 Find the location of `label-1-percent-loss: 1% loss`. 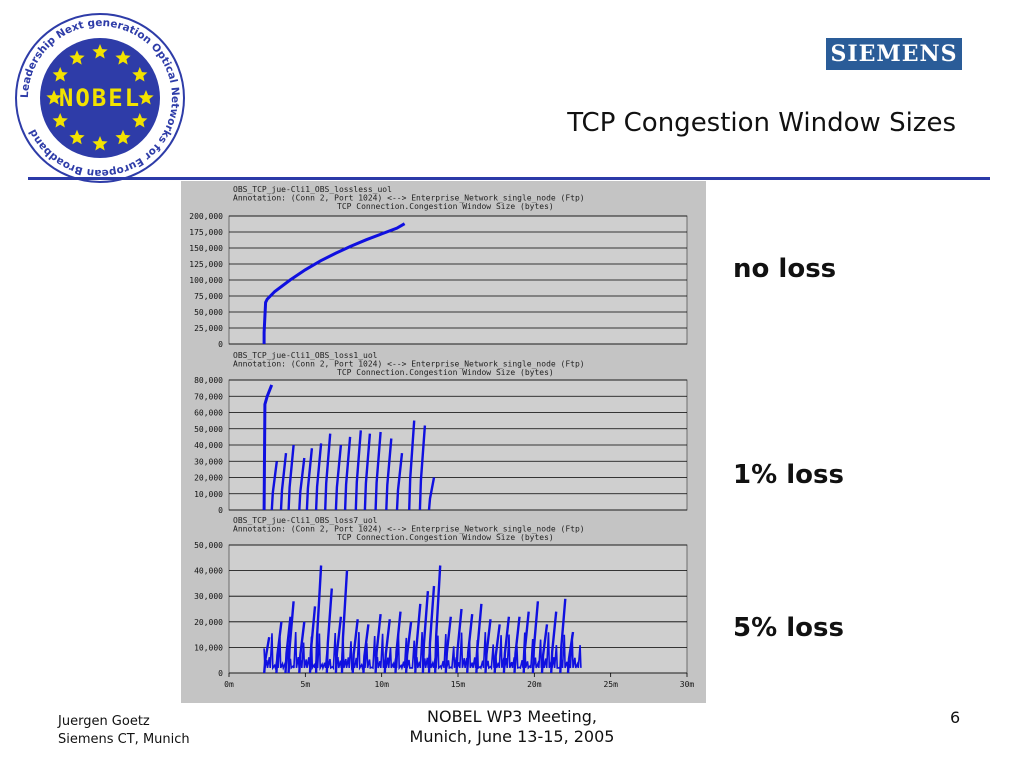

label-1-percent-loss: 1% loss is located at coordinates (788, 475).